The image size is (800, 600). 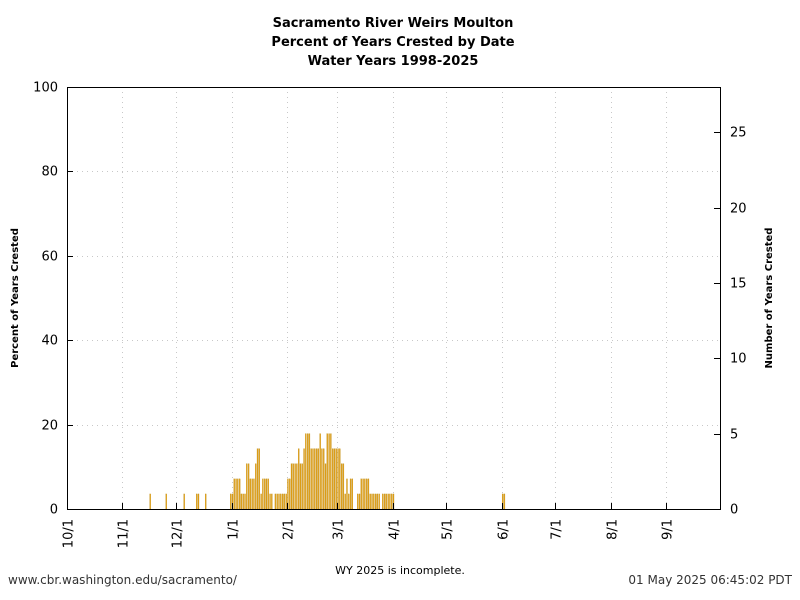 What do you see at coordinates (738, 133) in the screenshot?
I see `y-tick-label-right: 25` at bounding box center [738, 133].